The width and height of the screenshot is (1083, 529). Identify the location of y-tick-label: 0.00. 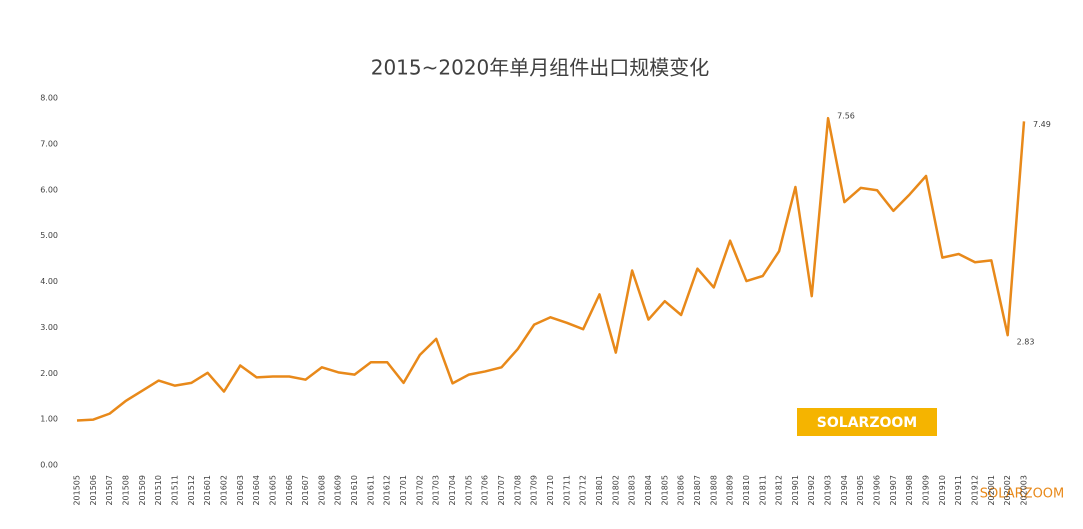
(49, 465).